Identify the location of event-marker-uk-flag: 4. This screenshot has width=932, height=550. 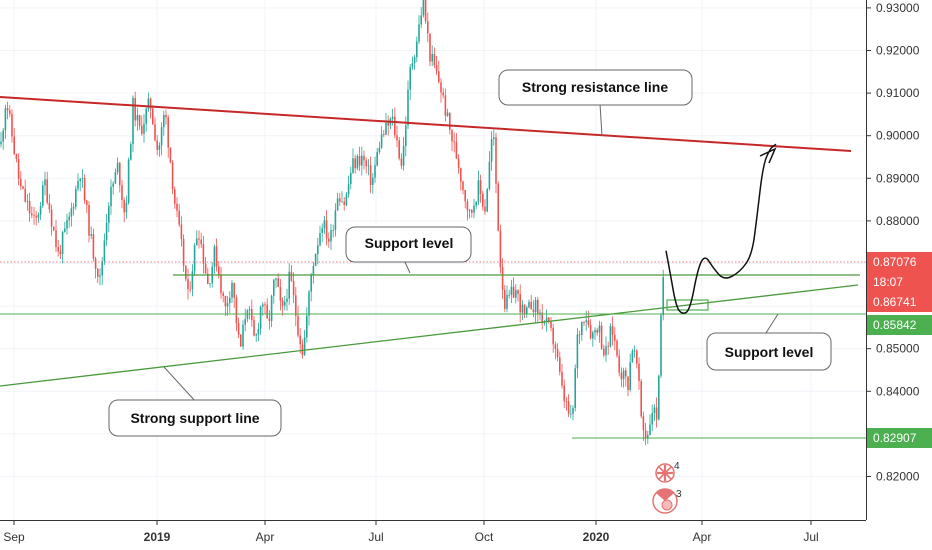
(667, 472).